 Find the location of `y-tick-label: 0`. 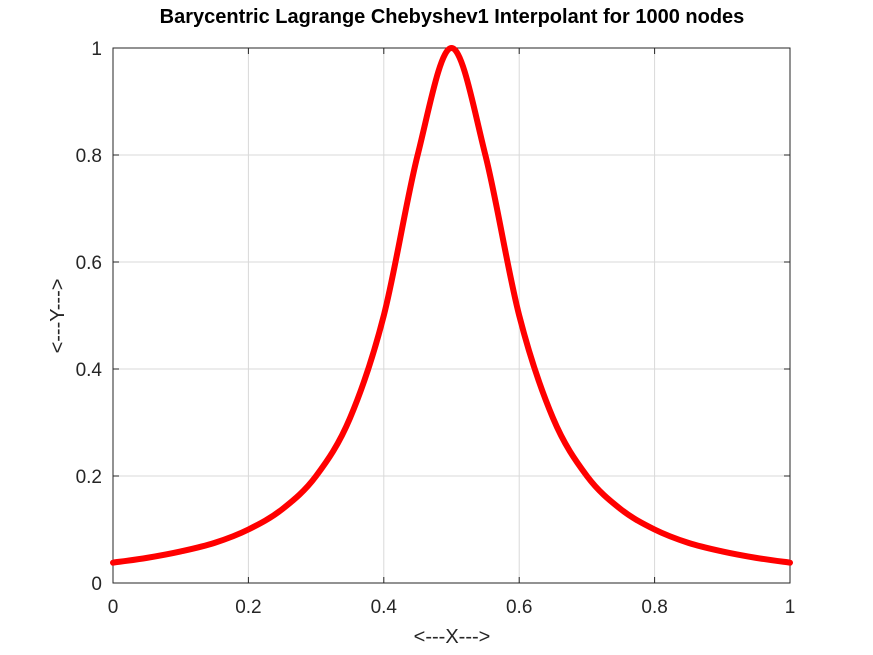

y-tick-label: 0 is located at coordinates (96, 584).